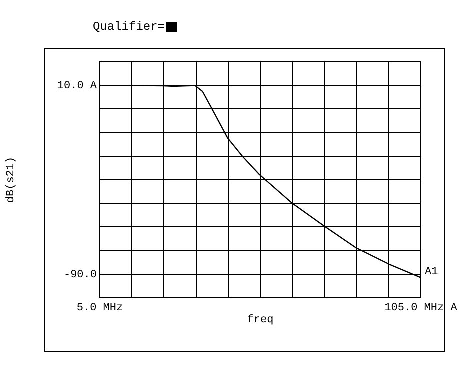 This screenshot has width=473, height=367. I want to click on y-tick-label: 10.0 A, so click(77, 86).